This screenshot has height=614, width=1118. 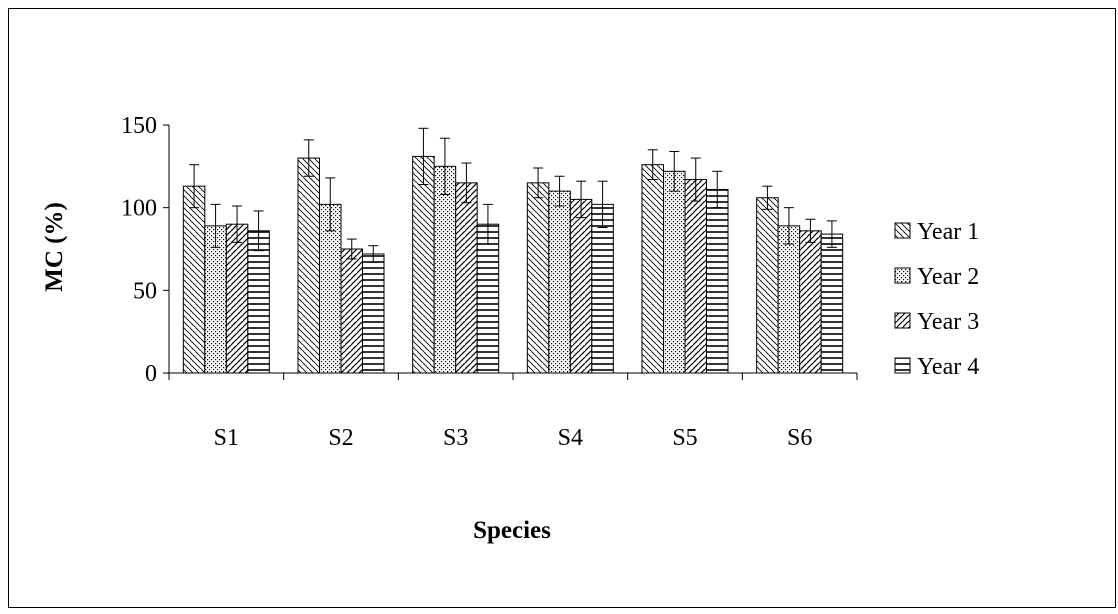 What do you see at coordinates (512, 530) in the screenshot?
I see `x-axis-title: Species` at bounding box center [512, 530].